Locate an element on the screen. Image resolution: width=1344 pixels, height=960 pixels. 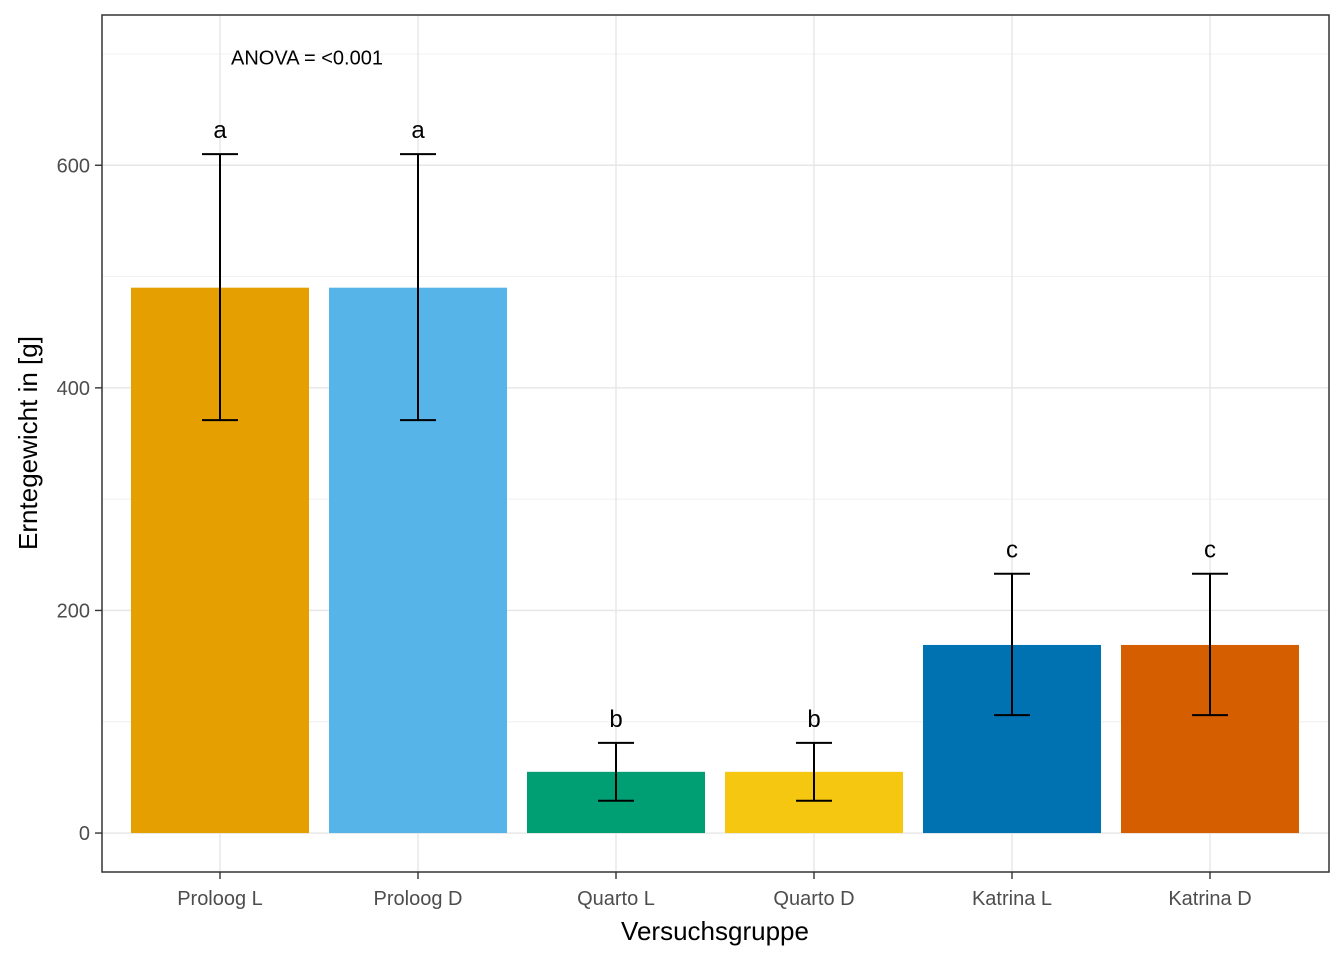
x-axis-title: Versuchsgruppe is located at coordinates (715, 931).